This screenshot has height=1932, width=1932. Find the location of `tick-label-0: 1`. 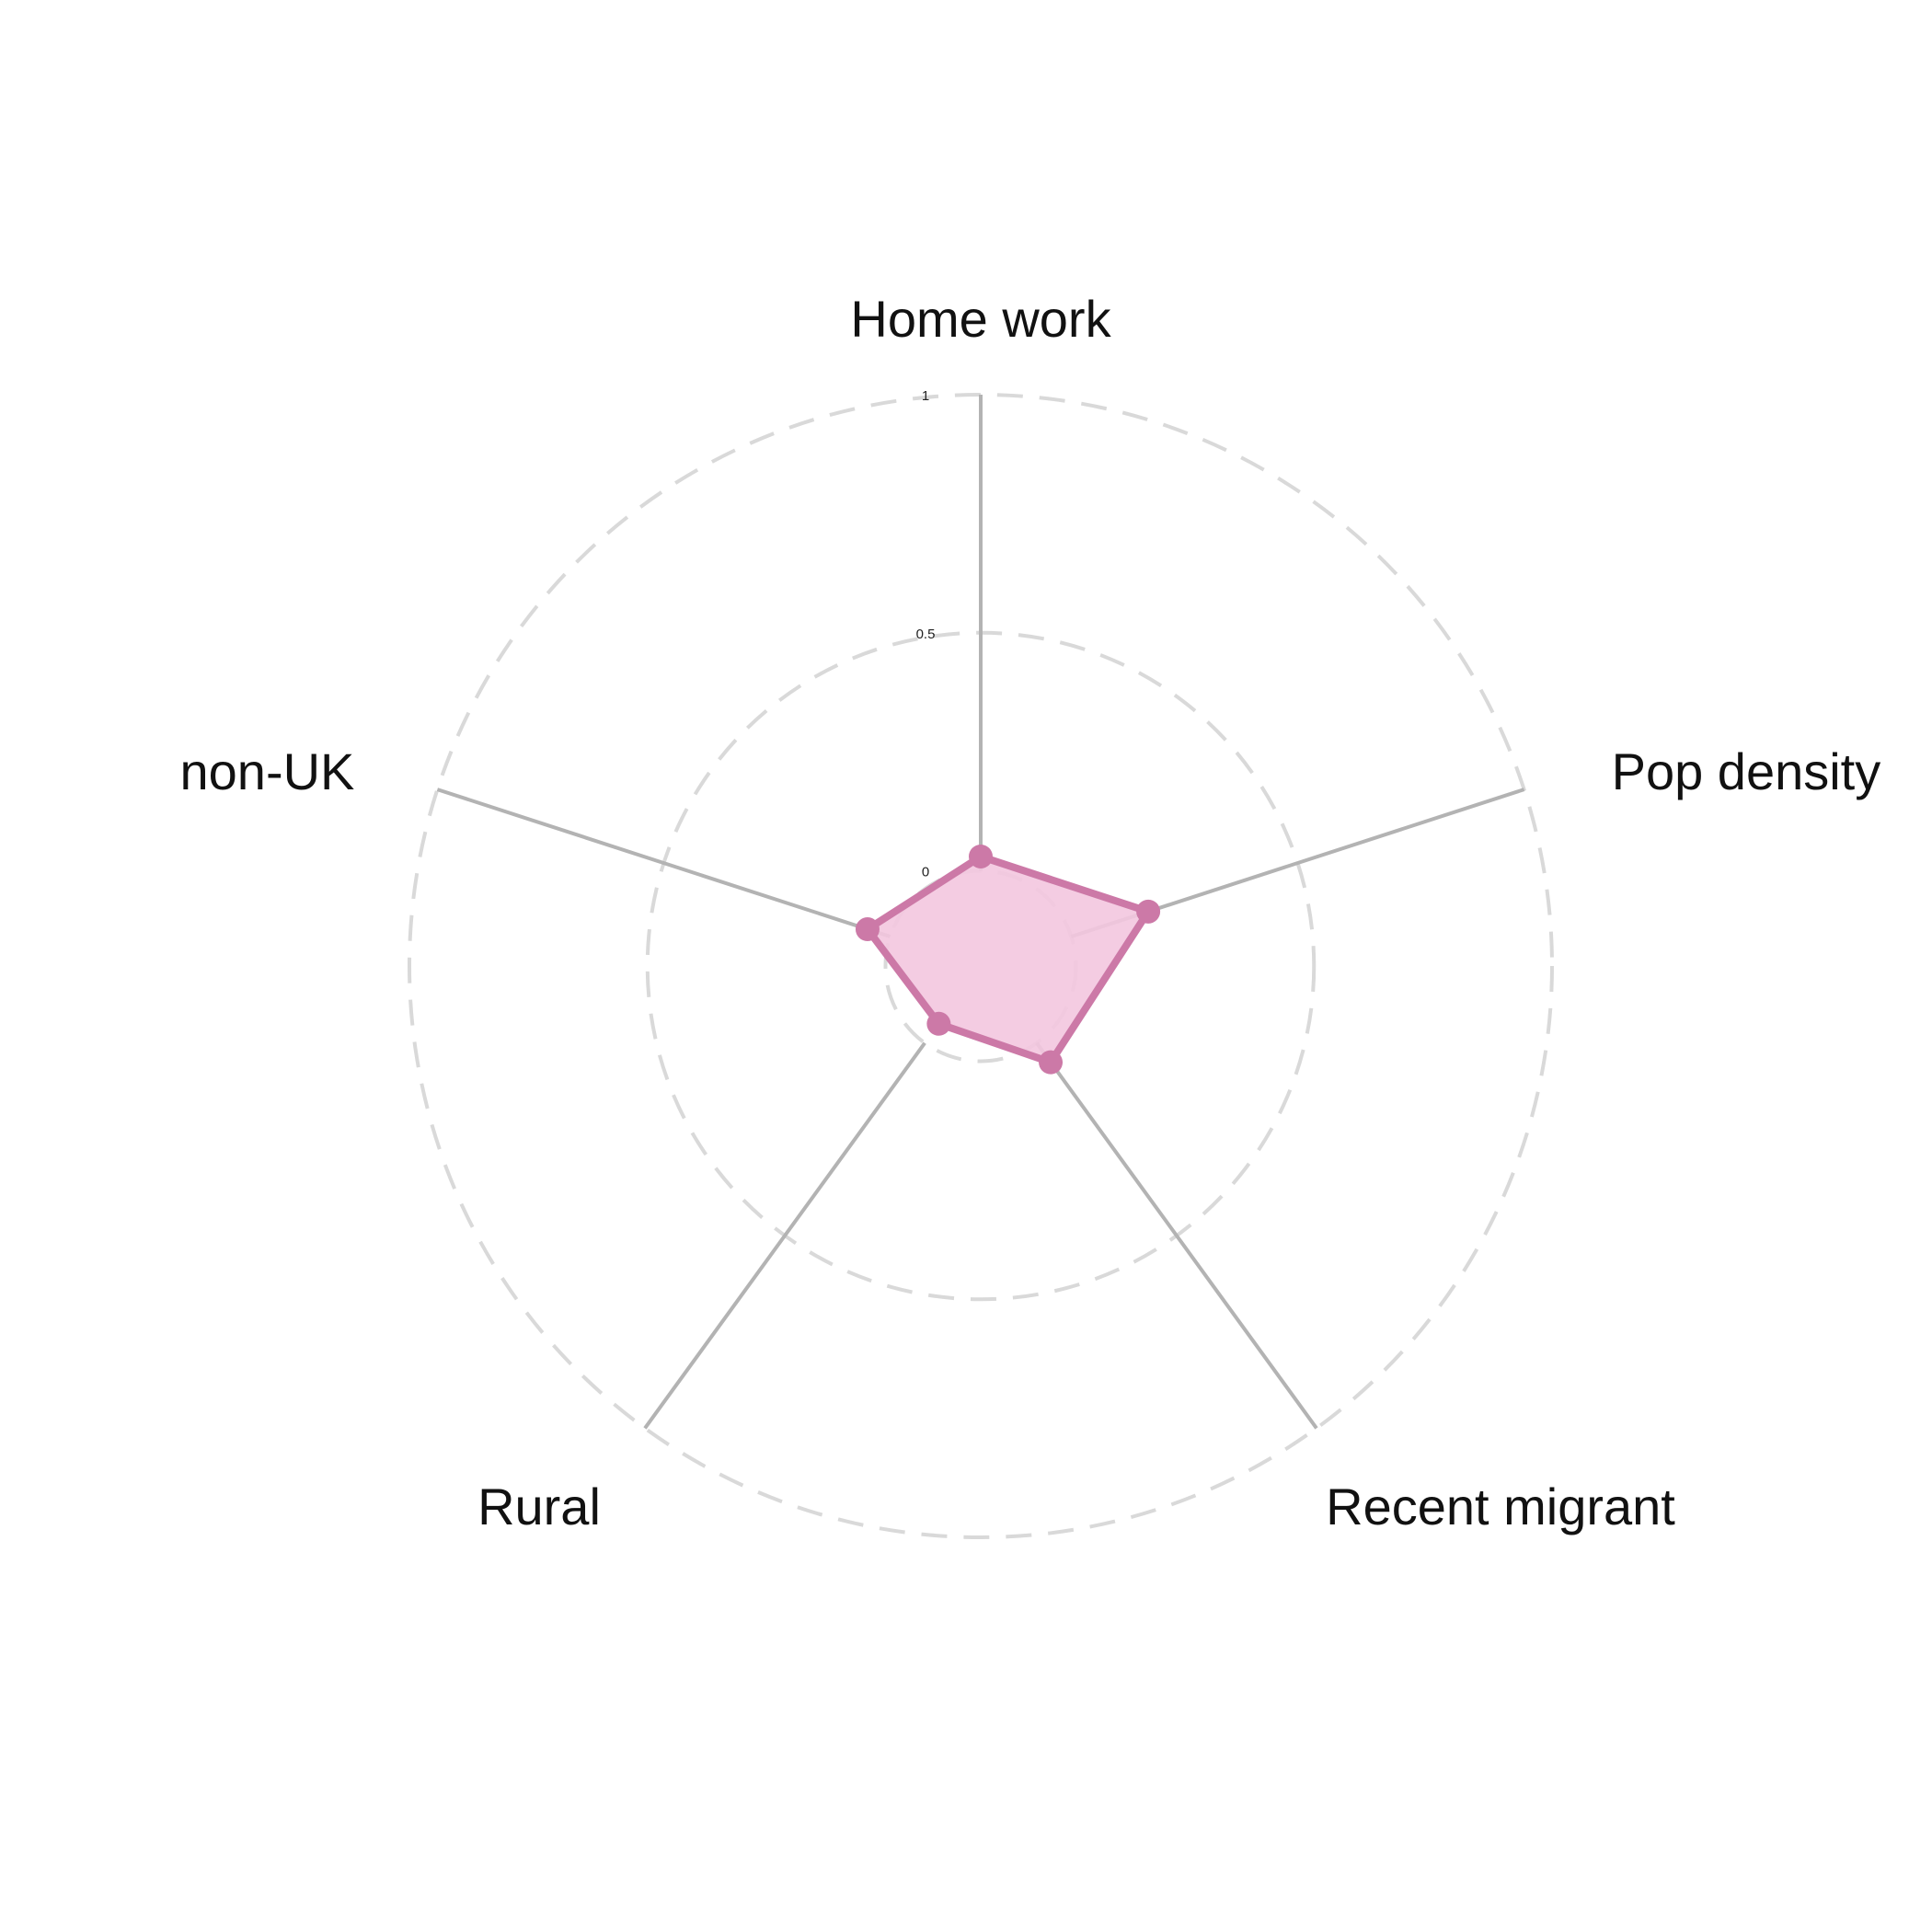

tick-label-0: 1 is located at coordinates (925, 396).